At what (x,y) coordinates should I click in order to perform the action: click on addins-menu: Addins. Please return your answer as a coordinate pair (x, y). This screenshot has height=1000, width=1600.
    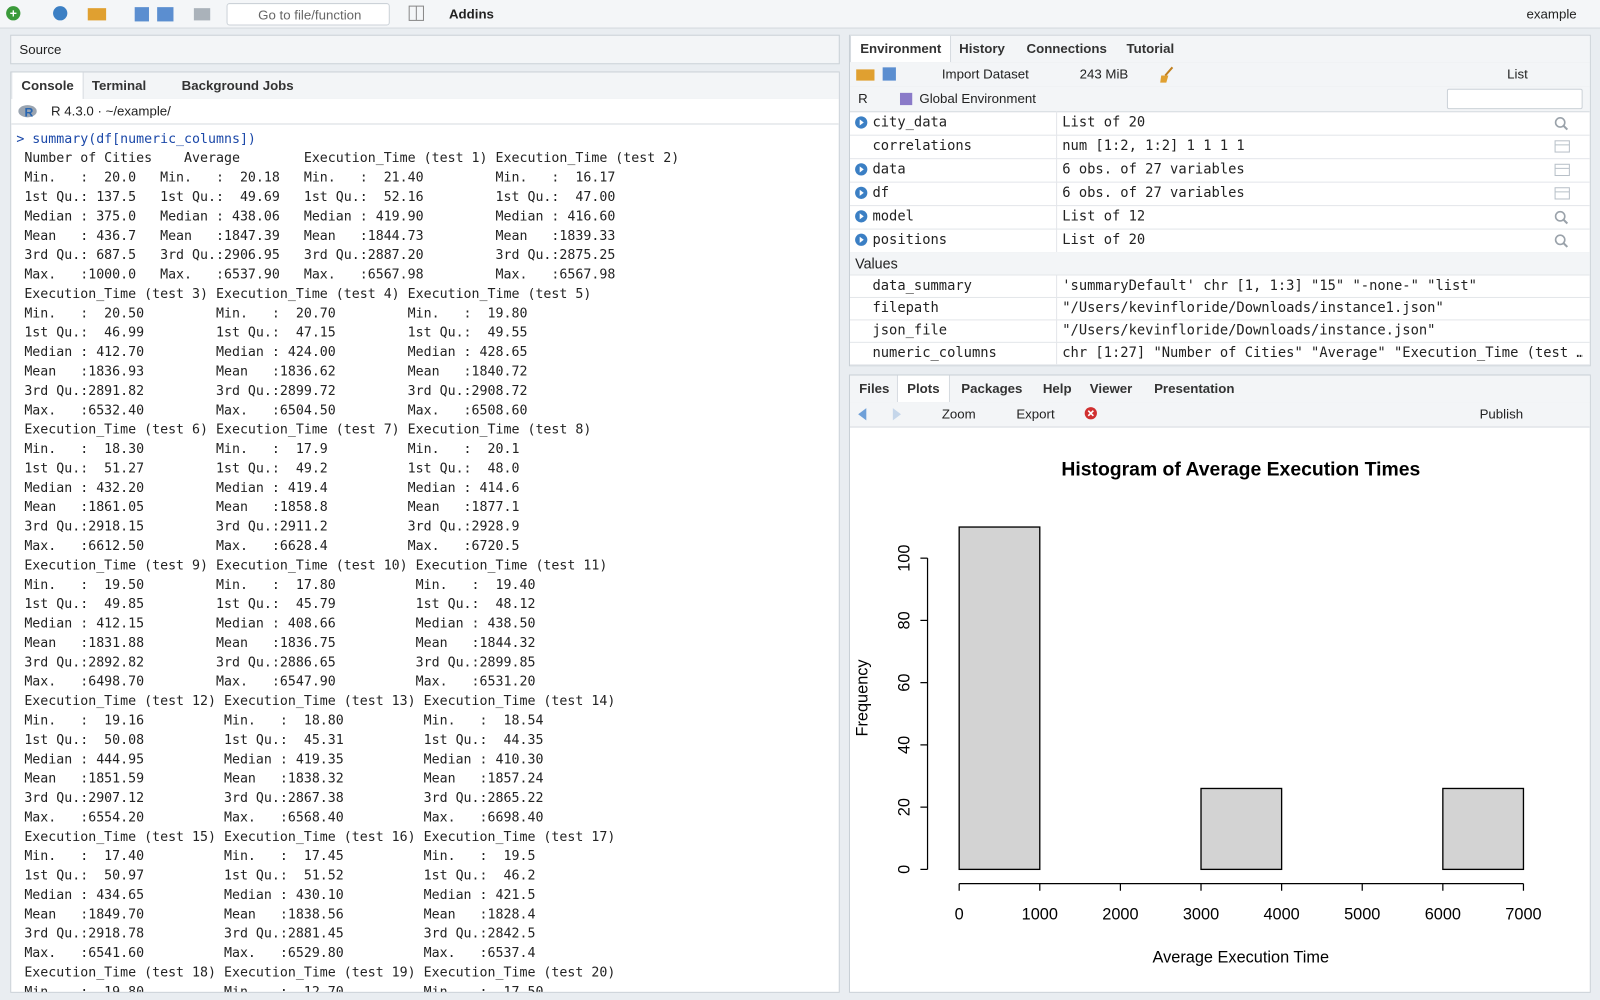
    Looking at the image, I should click on (471, 14).